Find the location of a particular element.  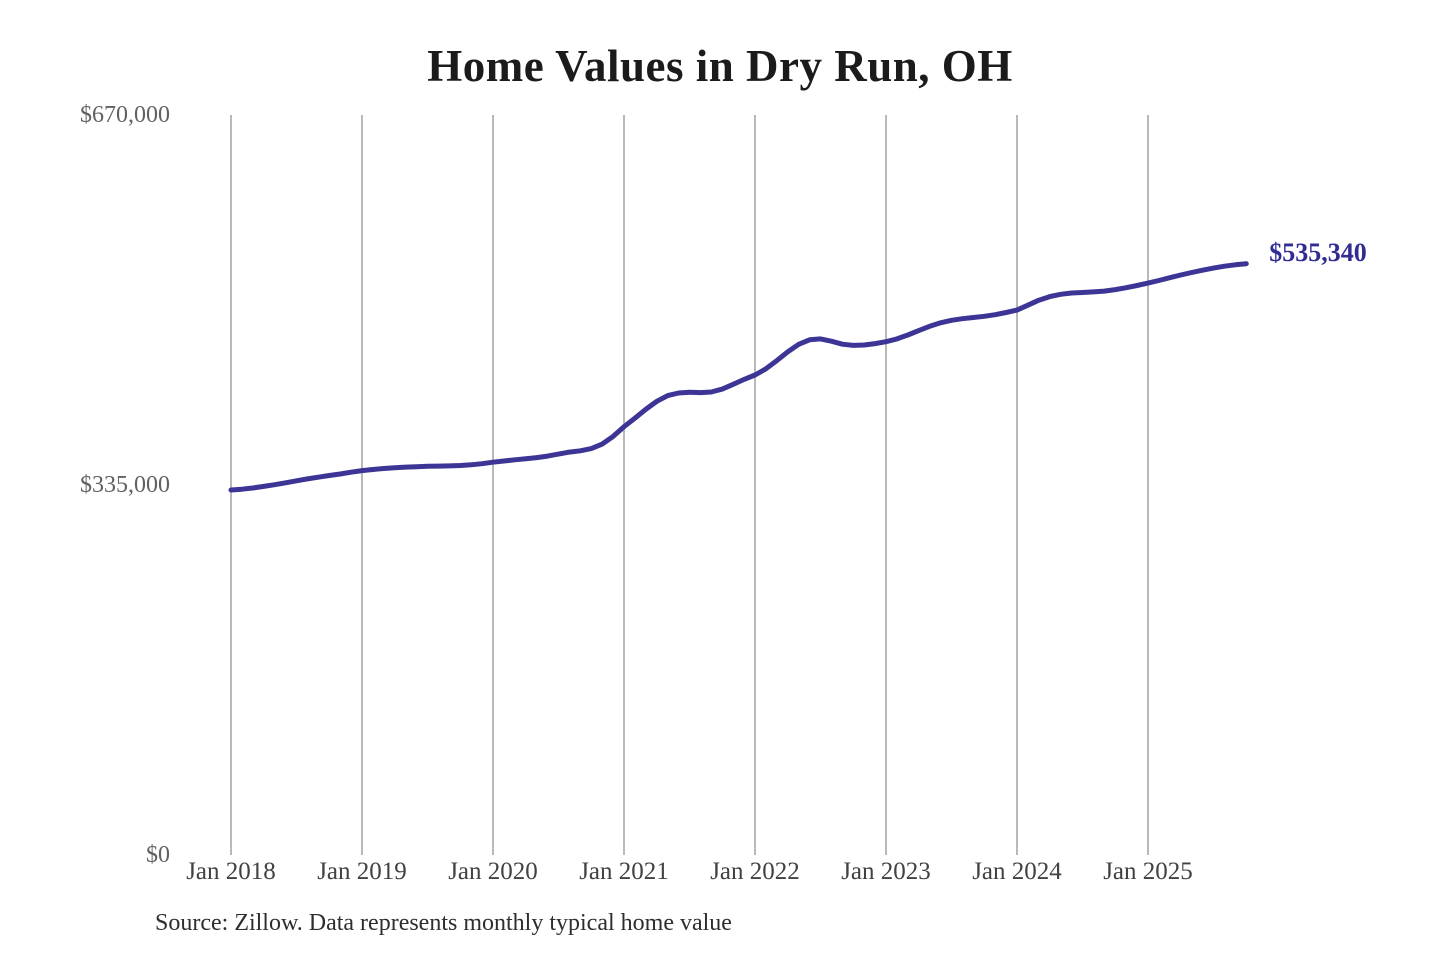

x-tick-label-jan-2018: Jan 2018 is located at coordinates (231, 871).